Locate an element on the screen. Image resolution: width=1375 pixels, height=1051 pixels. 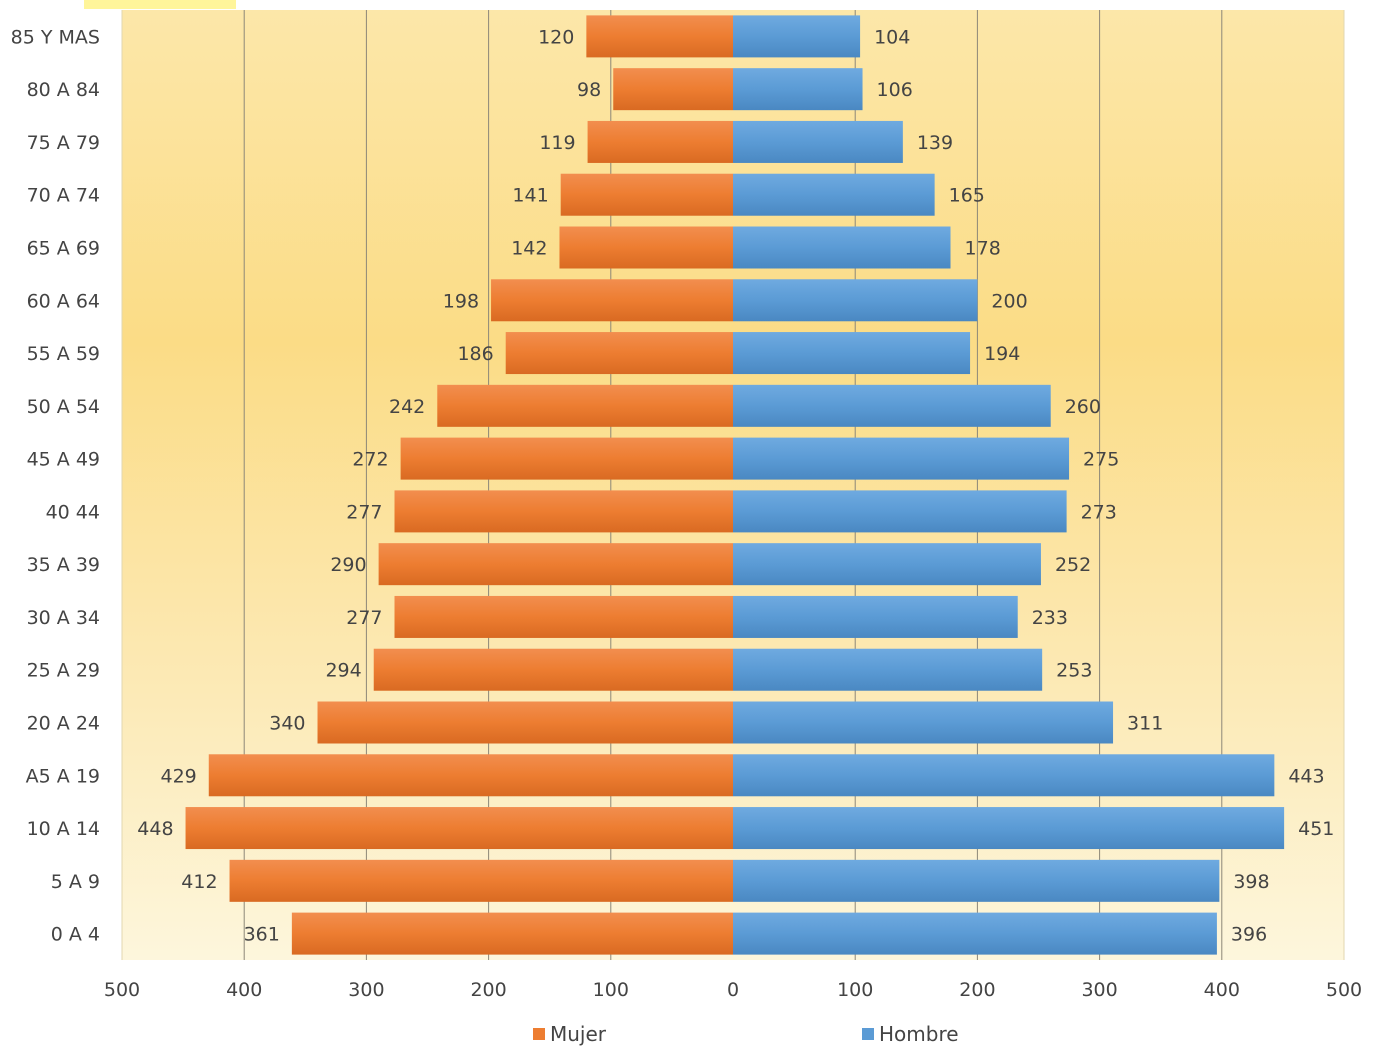
category-label: 0 A 4 is located at coordinates (75, 935).